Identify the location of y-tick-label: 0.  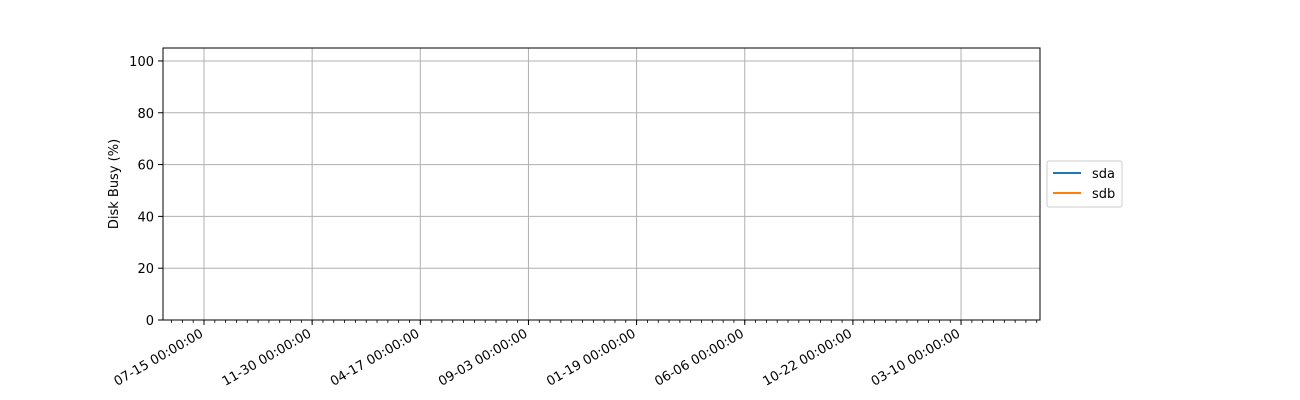
(150, 321).